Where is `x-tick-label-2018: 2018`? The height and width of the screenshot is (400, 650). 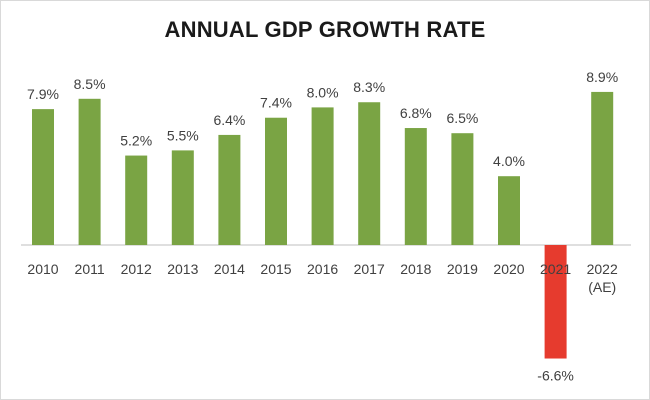 x-tick-label-2018: 2018 is located at coordinates (415, 269).